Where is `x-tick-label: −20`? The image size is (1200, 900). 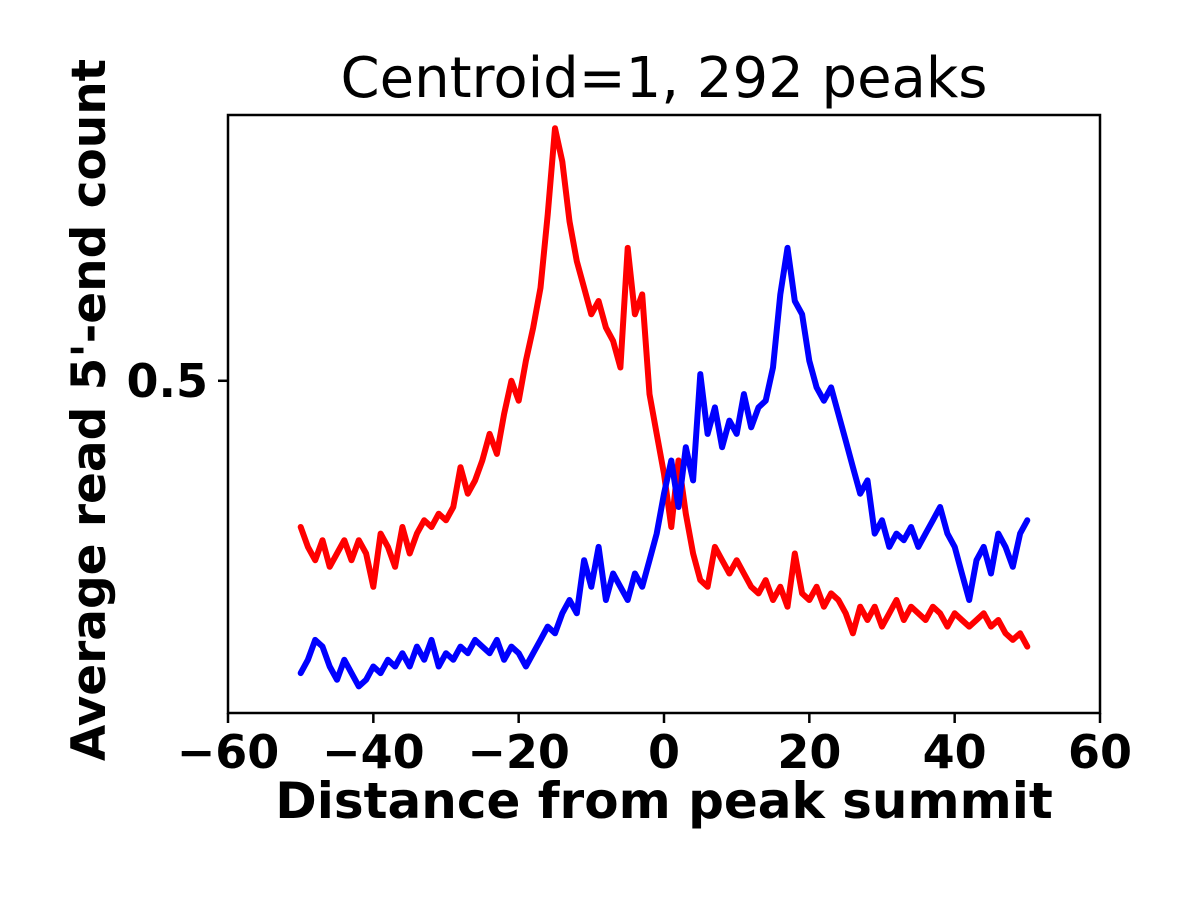 x-tick-label: −20 is located at coordinates (518, 752).